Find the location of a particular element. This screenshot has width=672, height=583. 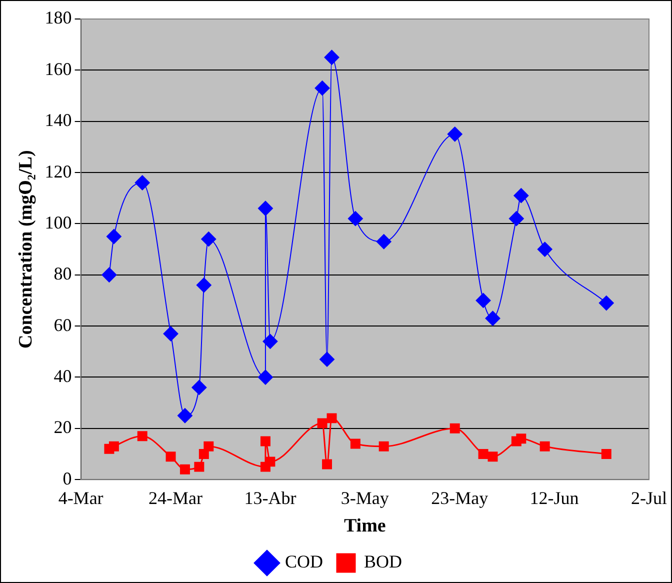

x-tick-label: 4-Mar is located at coordinates (81, 498).